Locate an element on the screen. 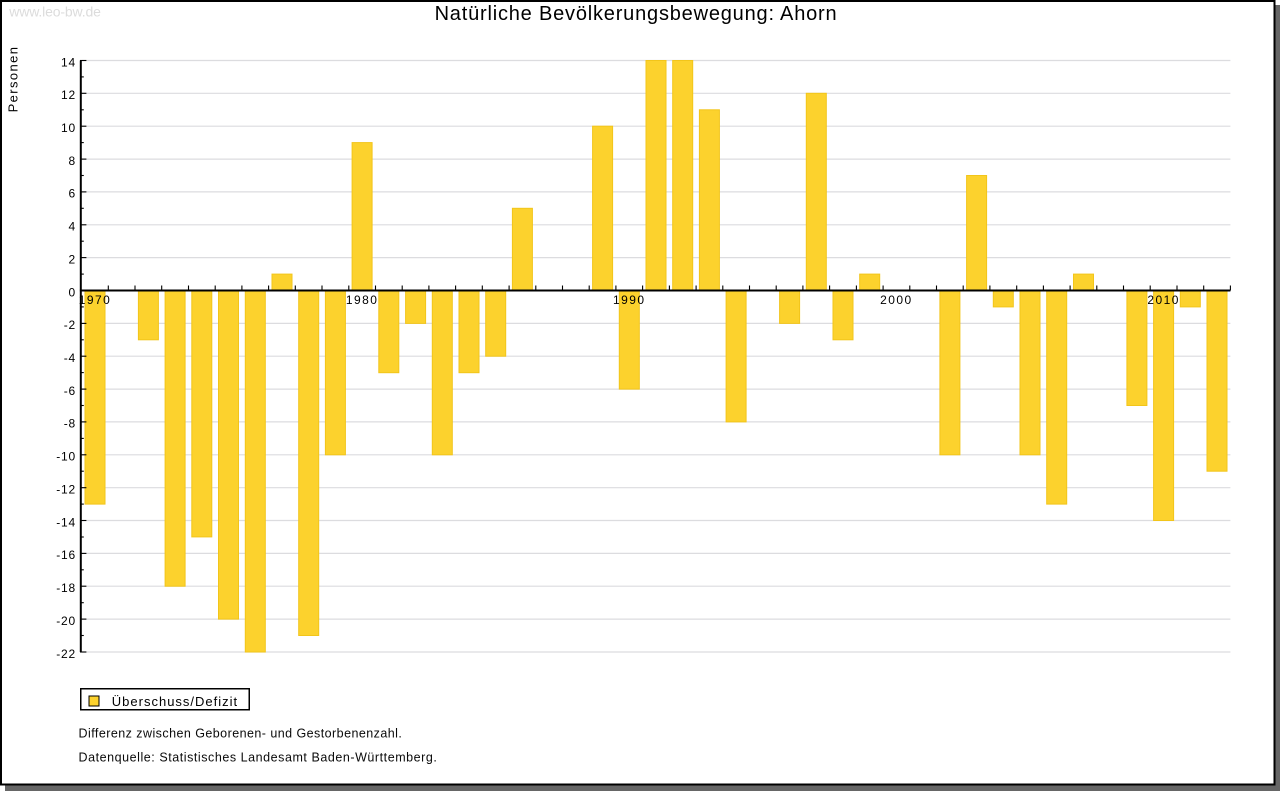  svg-text: 2010 is located at coordinates (1163, 300).